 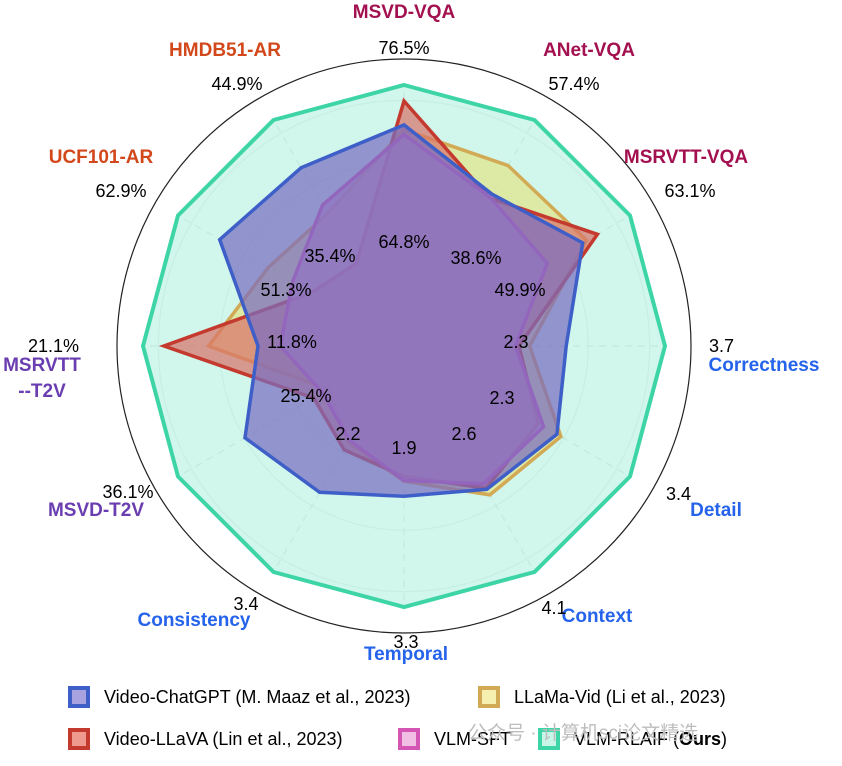 I want to click on axis-name-part: MSRVTT, so click(x=42, y=365).